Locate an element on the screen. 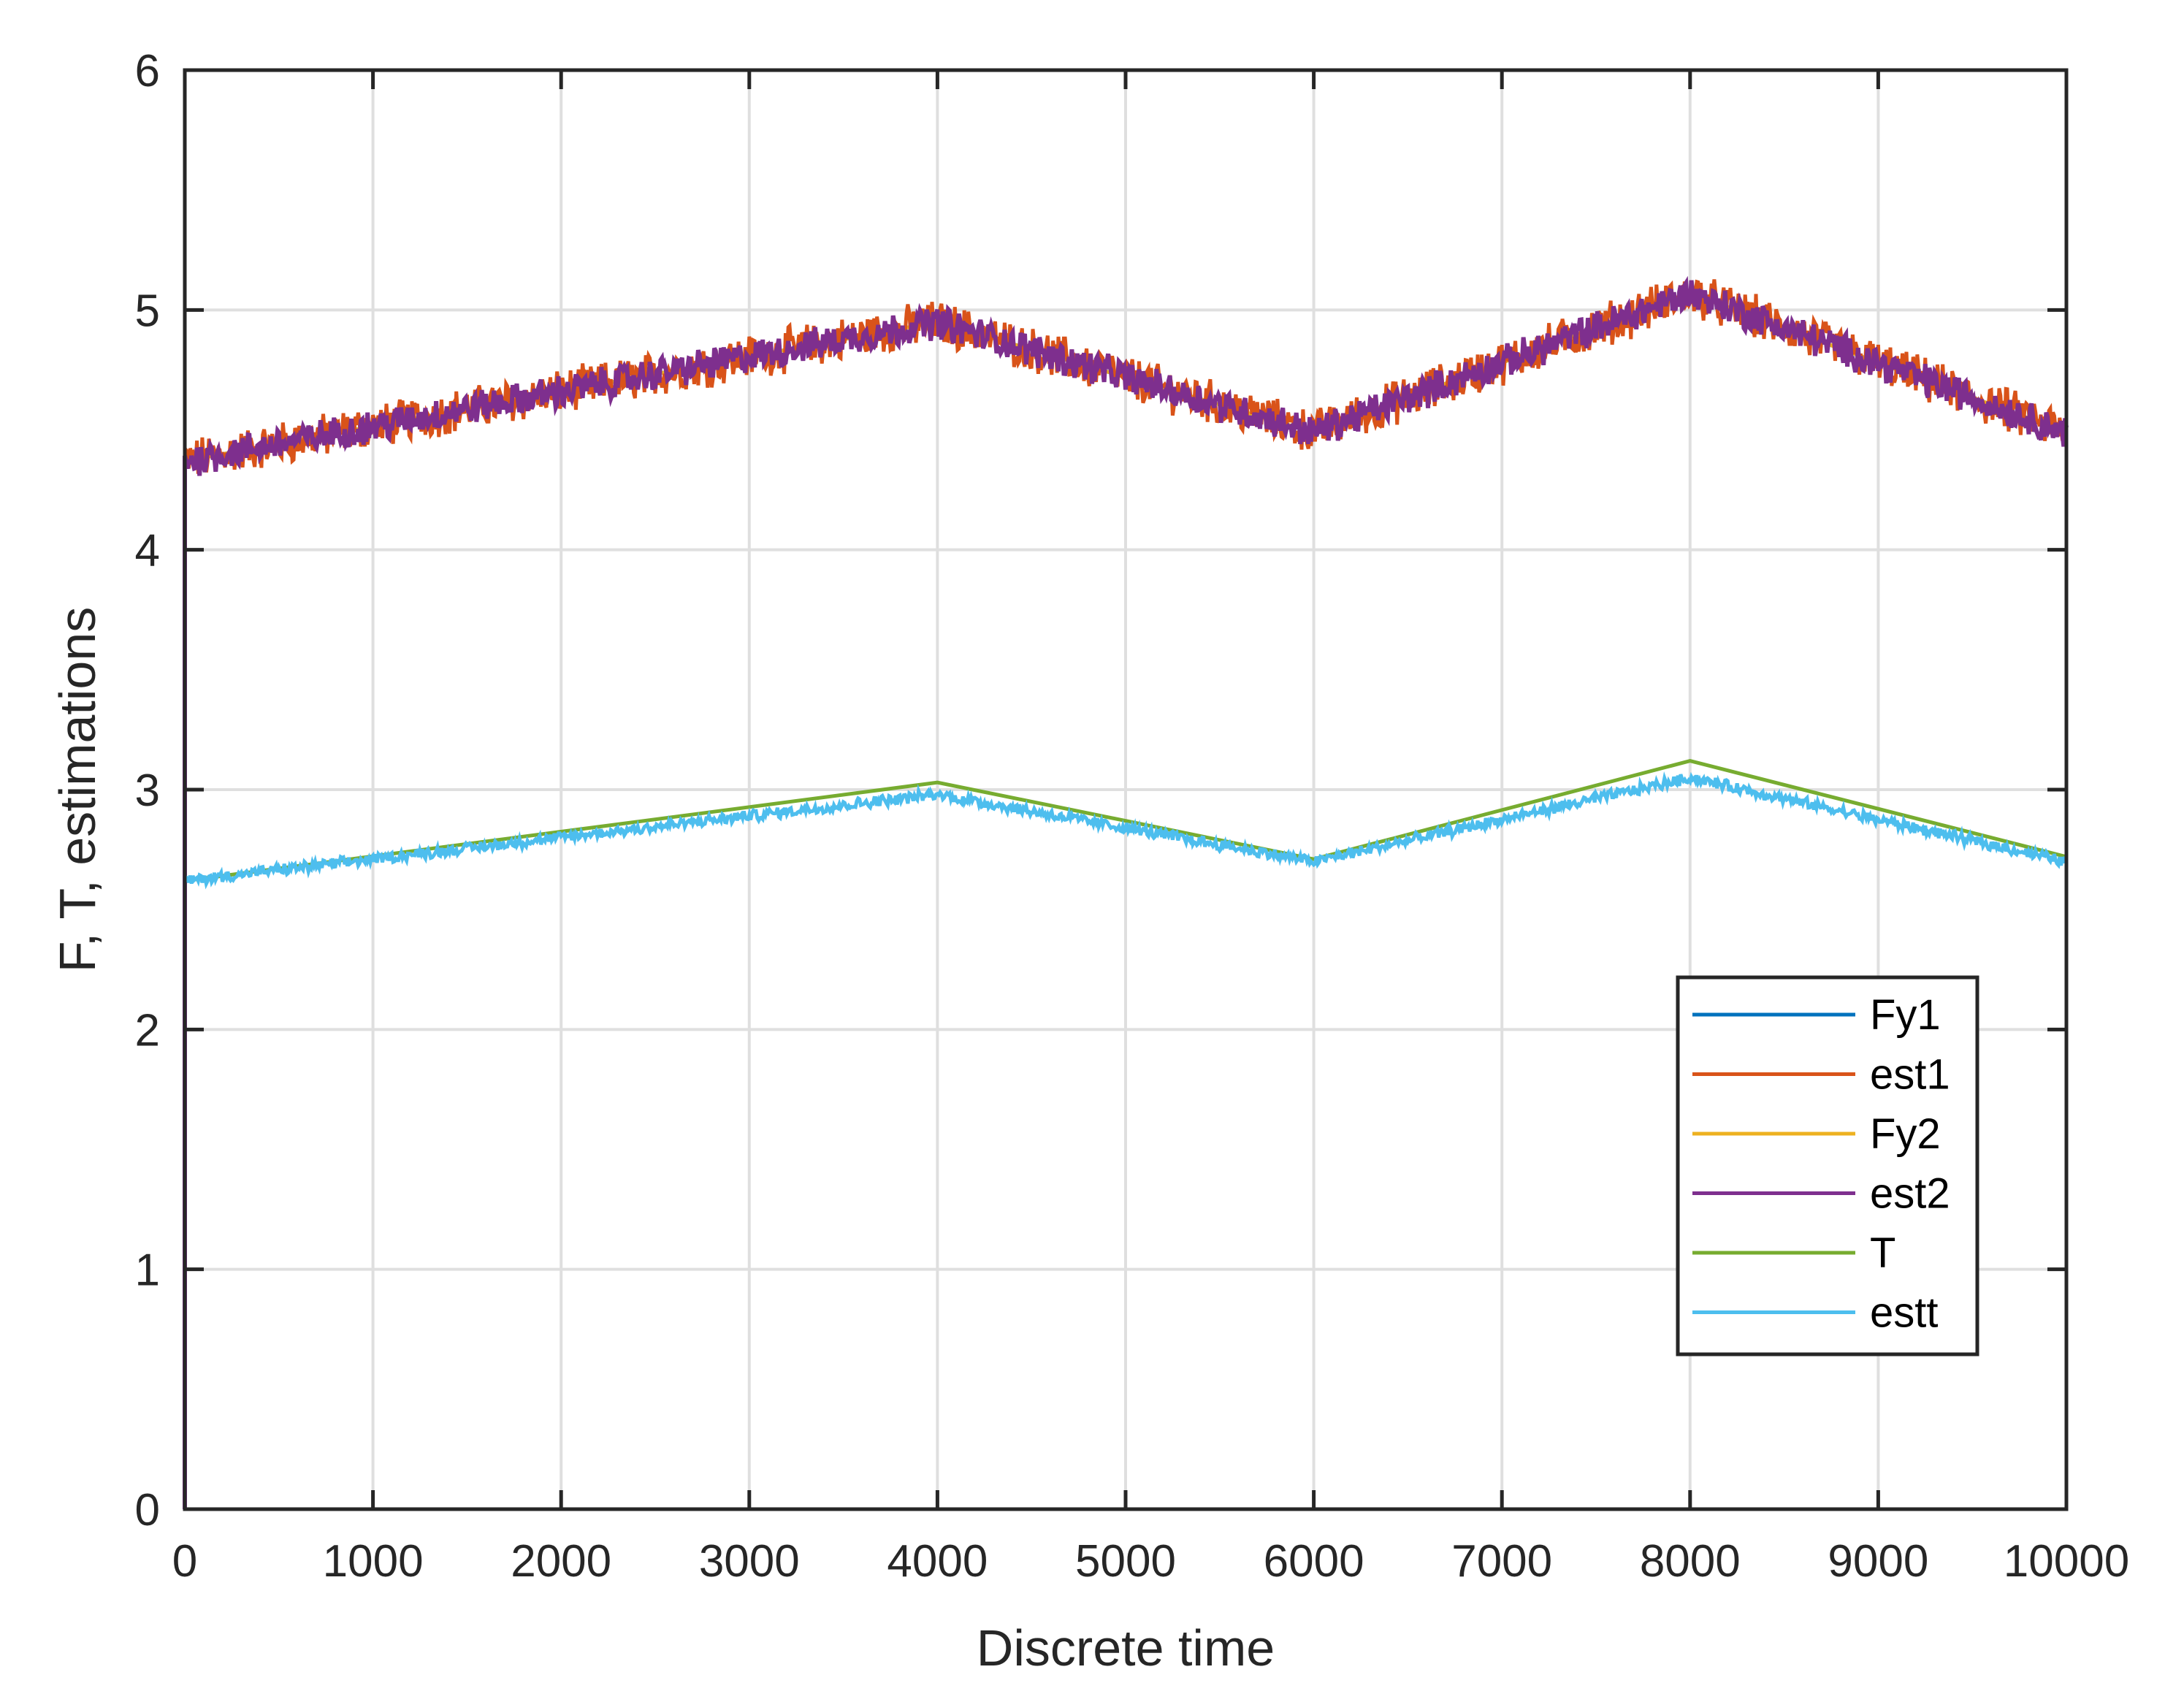  x-tick-label: 4000 is located at coordinates (937, 1561).